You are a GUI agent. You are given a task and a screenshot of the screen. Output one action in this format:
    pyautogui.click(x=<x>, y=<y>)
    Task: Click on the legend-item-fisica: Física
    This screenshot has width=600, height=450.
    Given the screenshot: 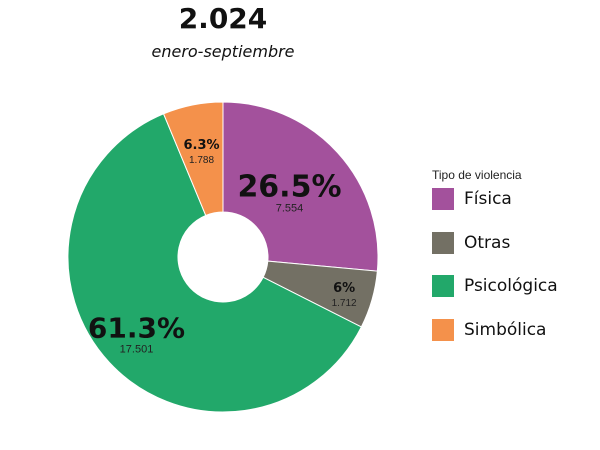 What is the action you would take?
    pyautogui.click(x=495, y=199)
    